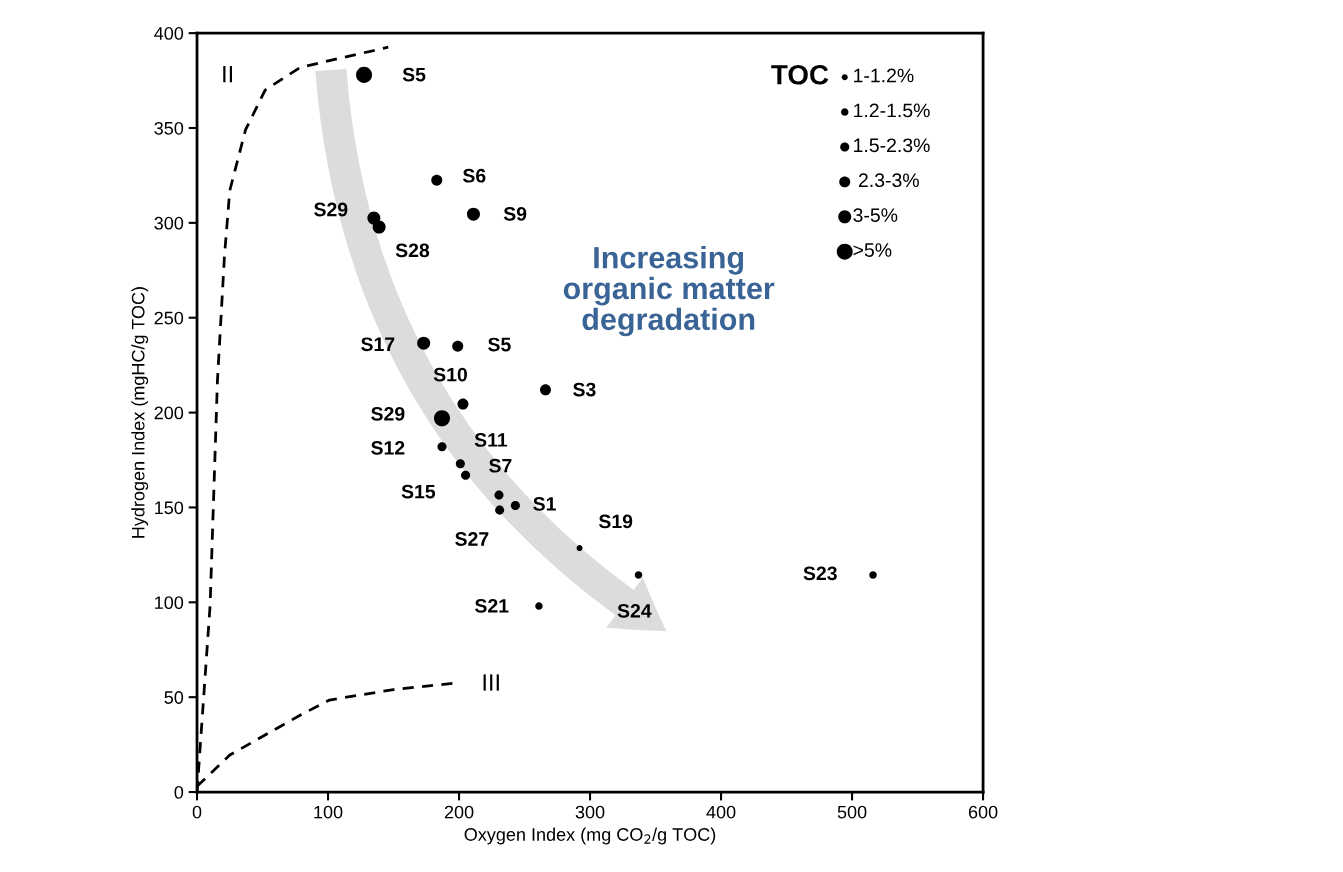 This screenshot has width=1343, height=872. I want to click on data-label: S19, so click(615, 521).